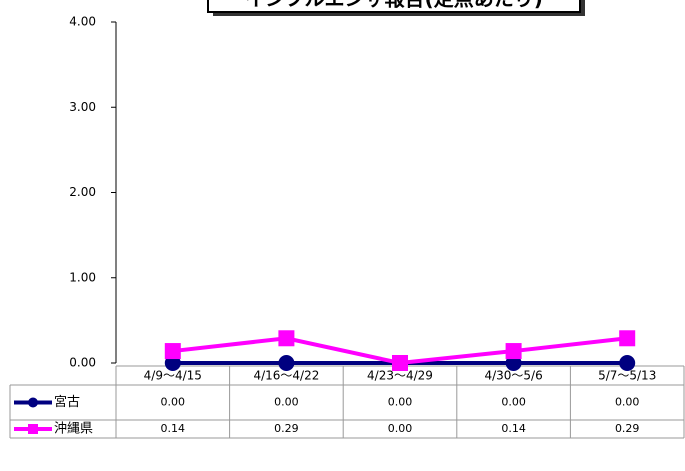 This screenshot has height=471, width=685. I want to click on title-box, so click(394, 6).